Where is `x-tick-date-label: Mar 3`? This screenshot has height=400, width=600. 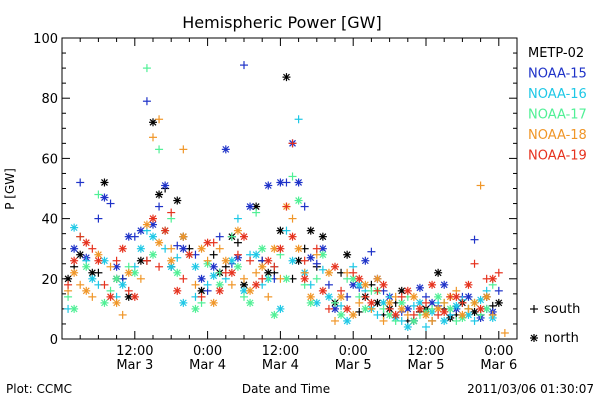
x-tick-date-label: Mar 3 is located at coordinates (134, 365).